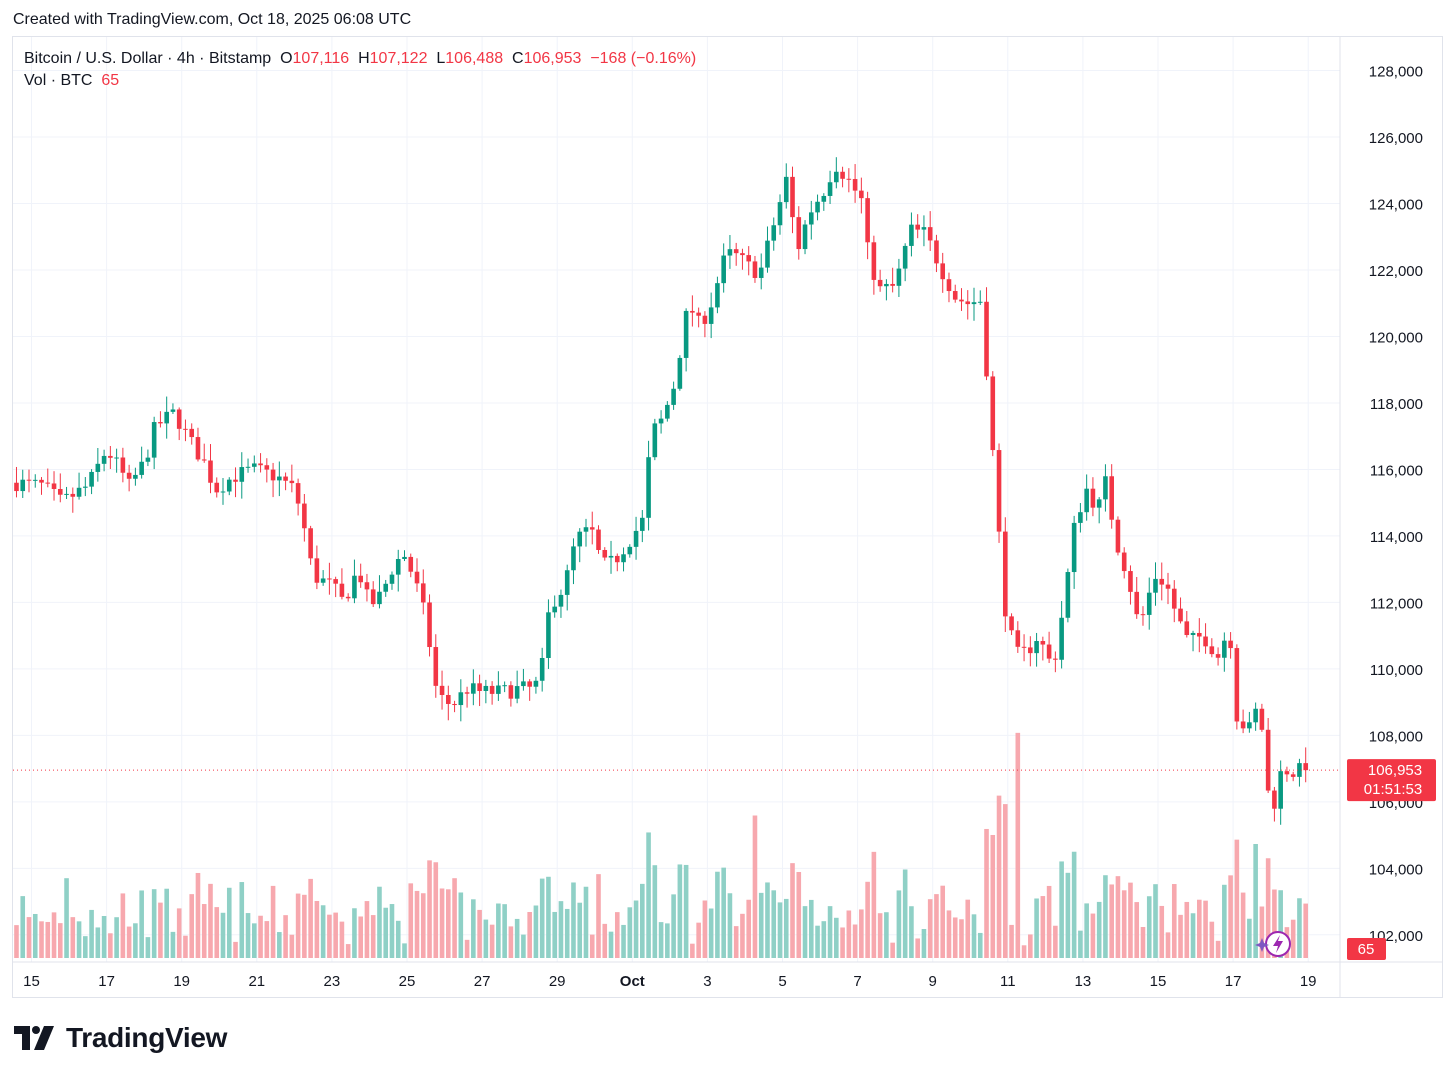 This screenshot has height=1079, width=1456. I want to click on time-tick-label: 27, so click(482, 981).